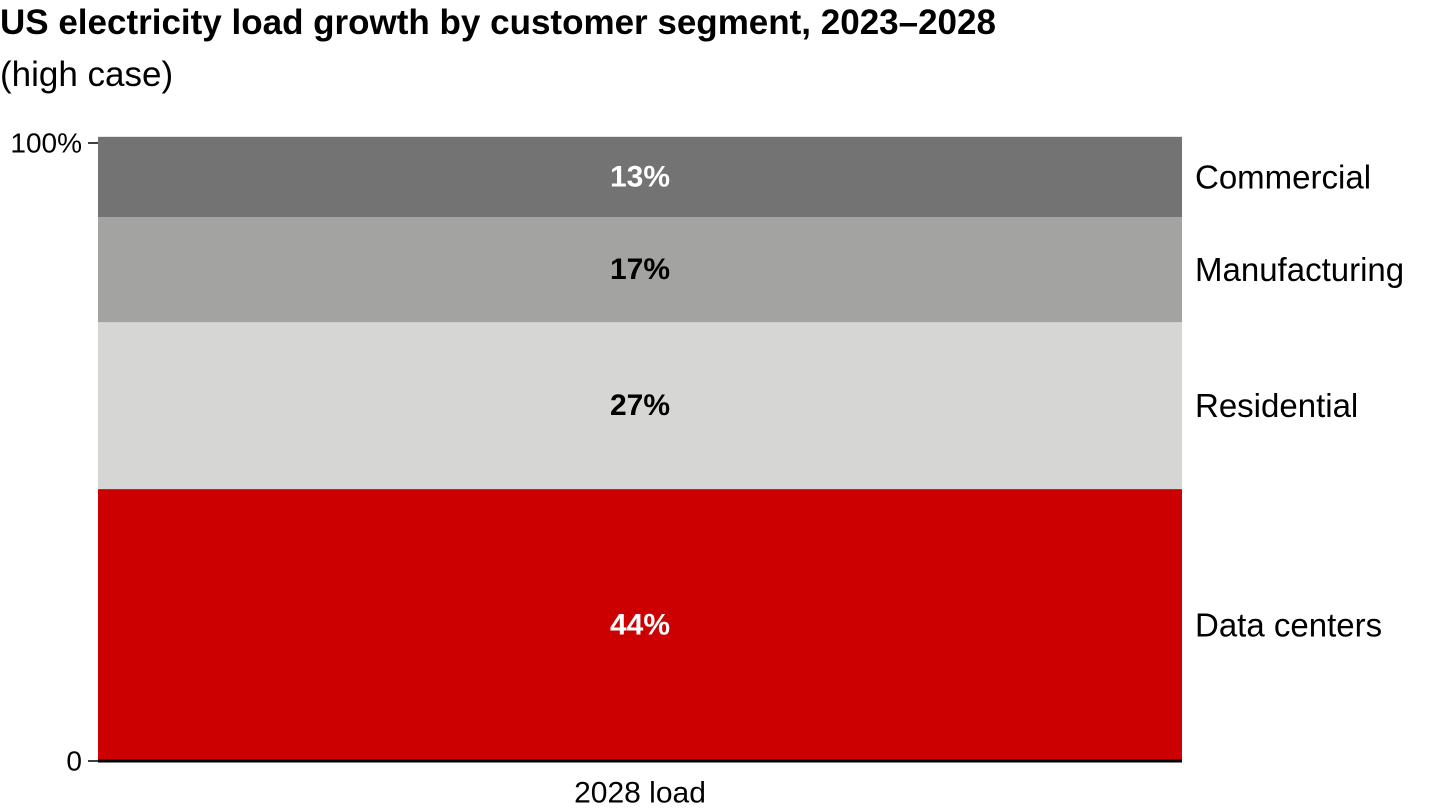  I want to click on y-tick-label: 0, so click(74, 761).